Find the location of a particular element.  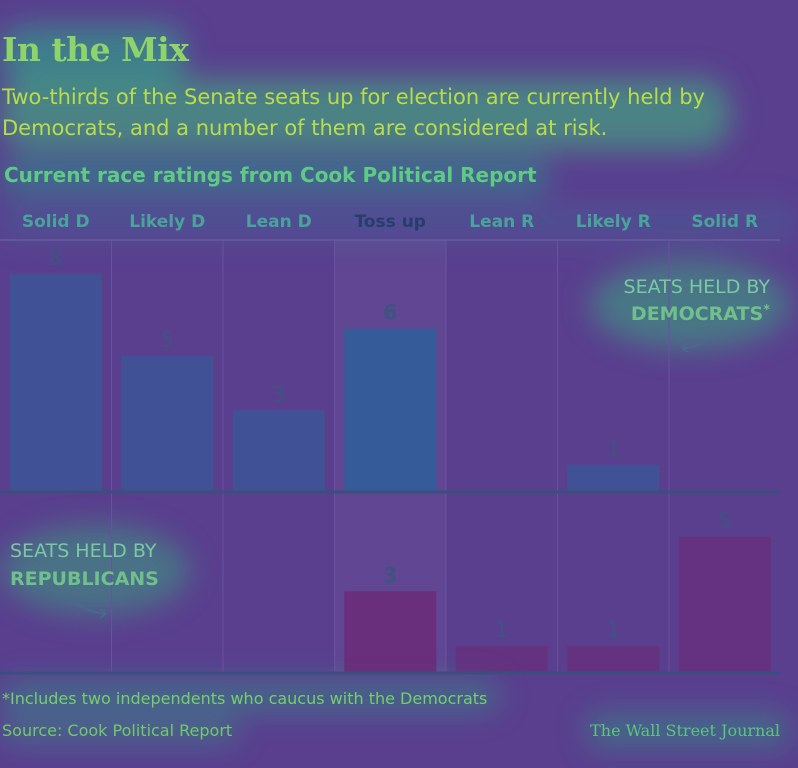

category-label: Likely D is located at coordinates (167, 222).